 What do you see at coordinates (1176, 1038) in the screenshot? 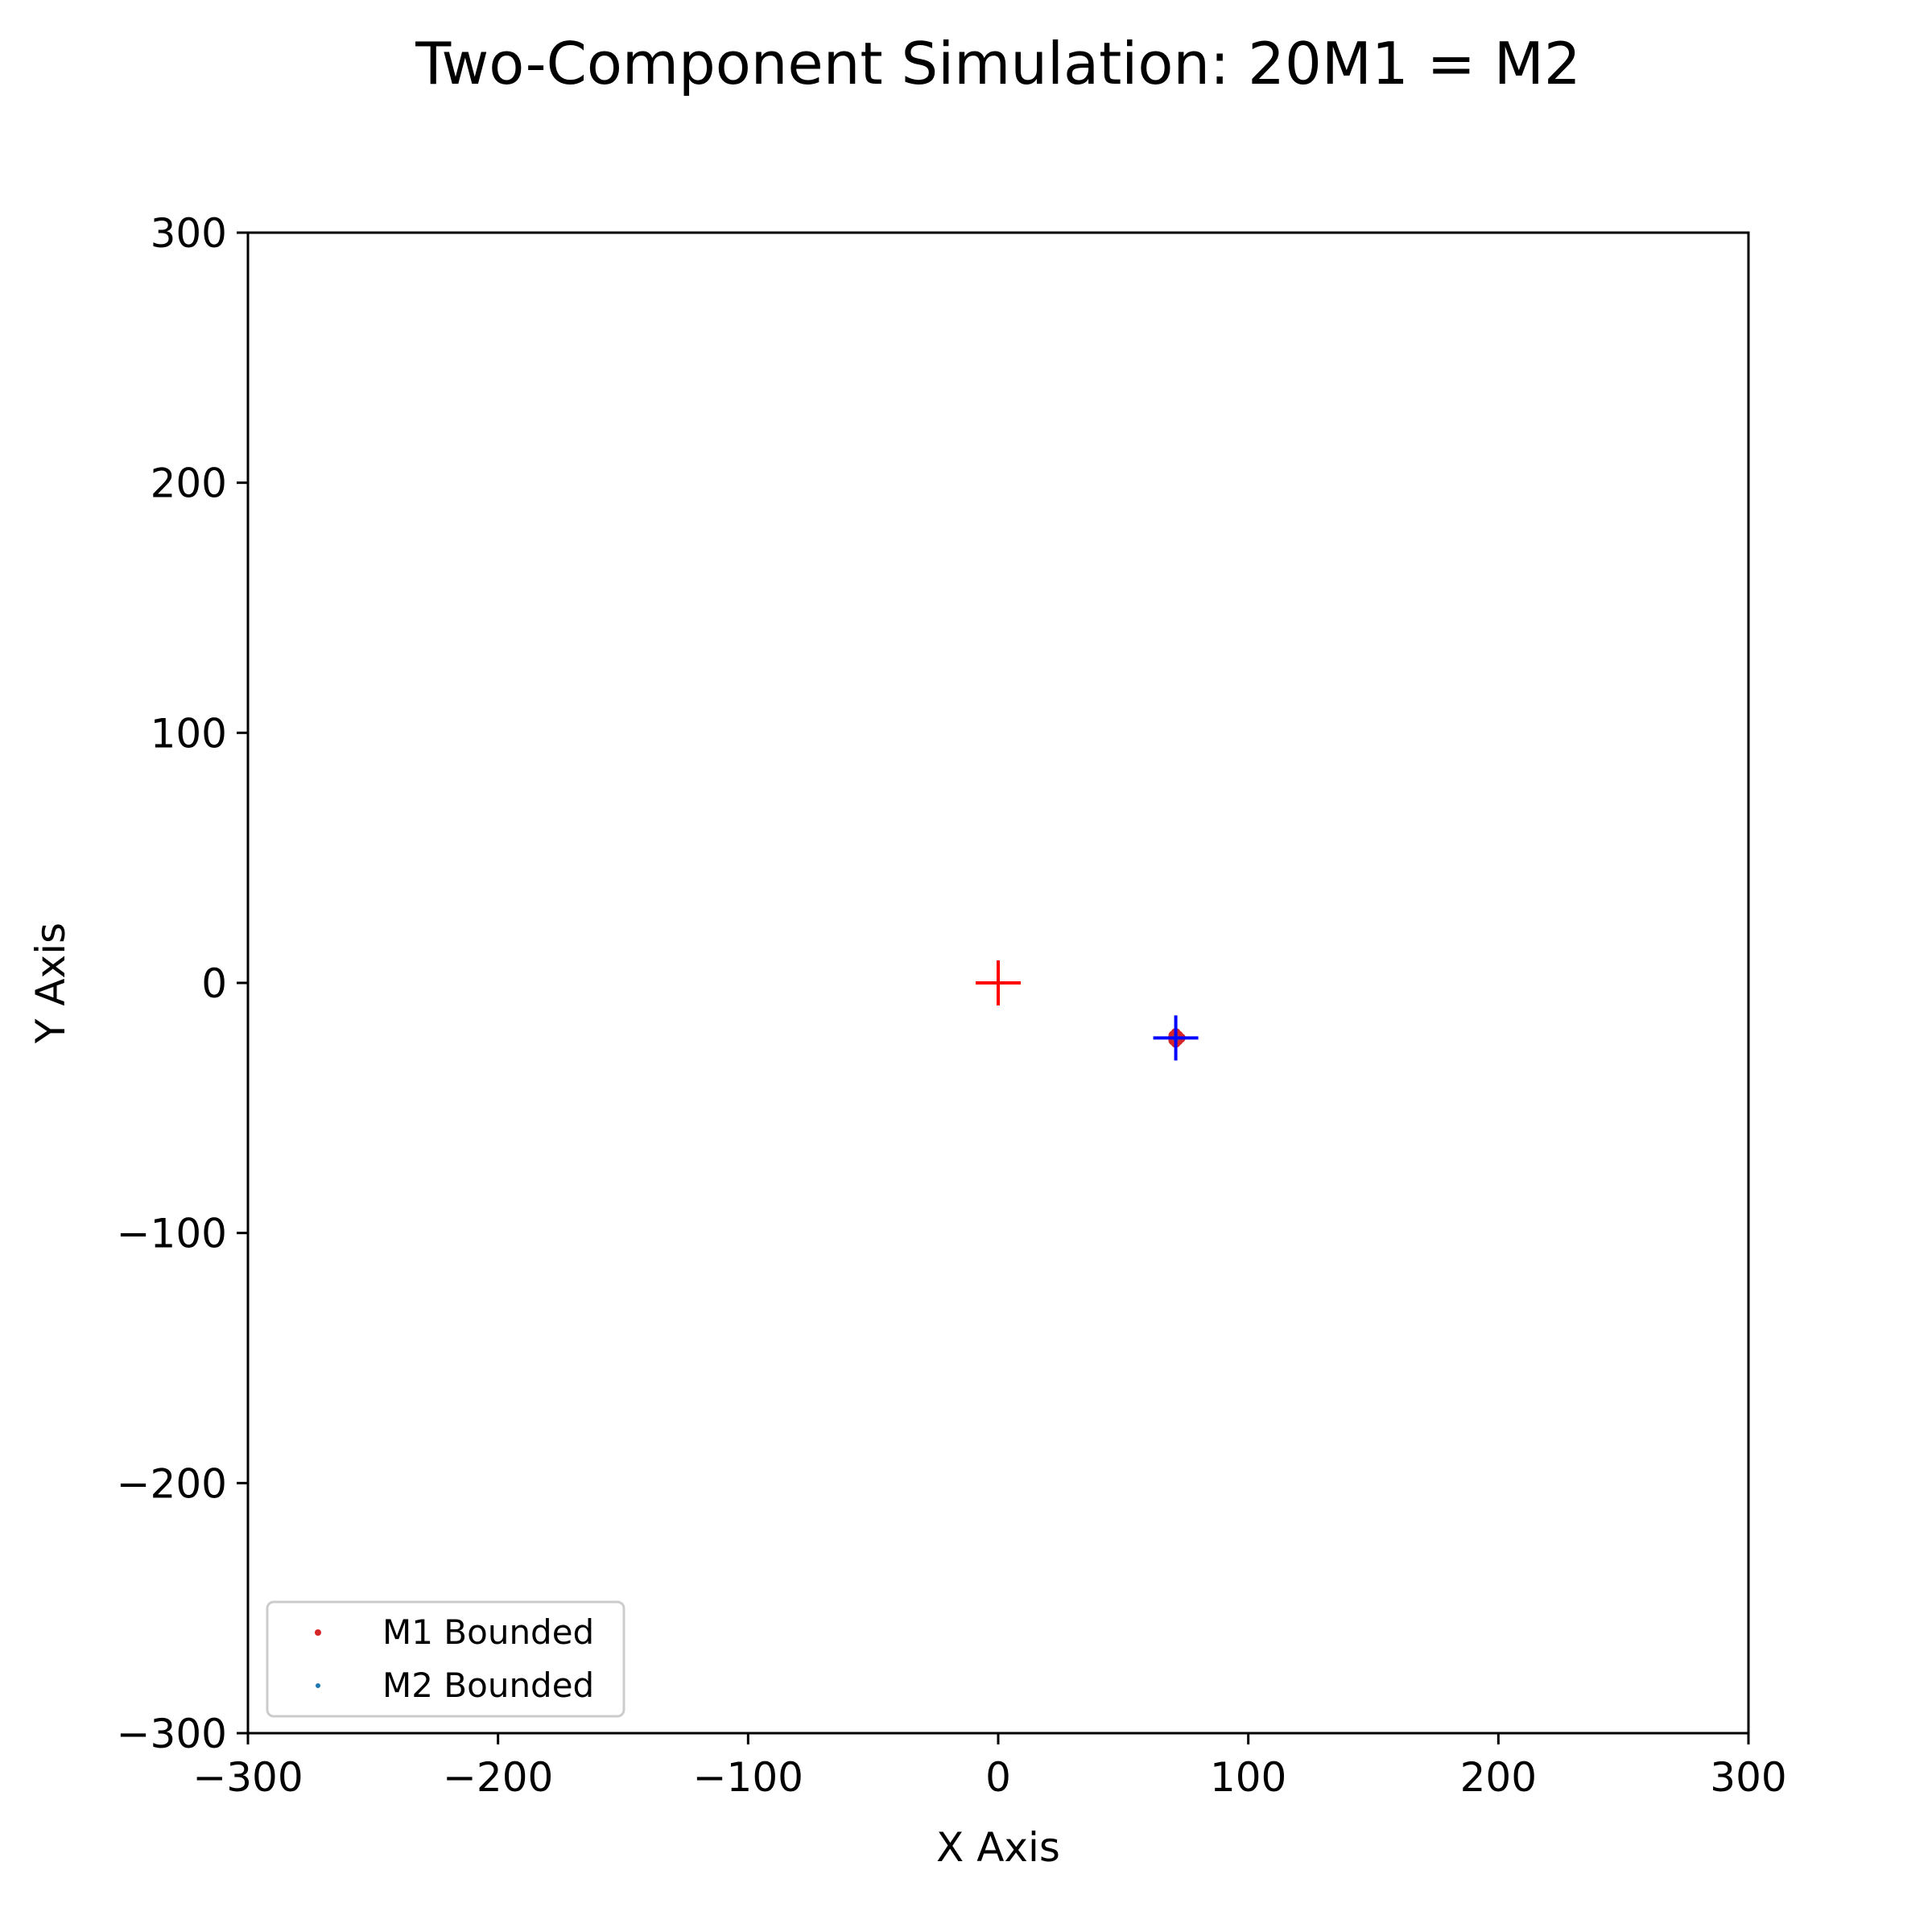
I see `center-plus-marker` at bounding box center [1176, 1038].